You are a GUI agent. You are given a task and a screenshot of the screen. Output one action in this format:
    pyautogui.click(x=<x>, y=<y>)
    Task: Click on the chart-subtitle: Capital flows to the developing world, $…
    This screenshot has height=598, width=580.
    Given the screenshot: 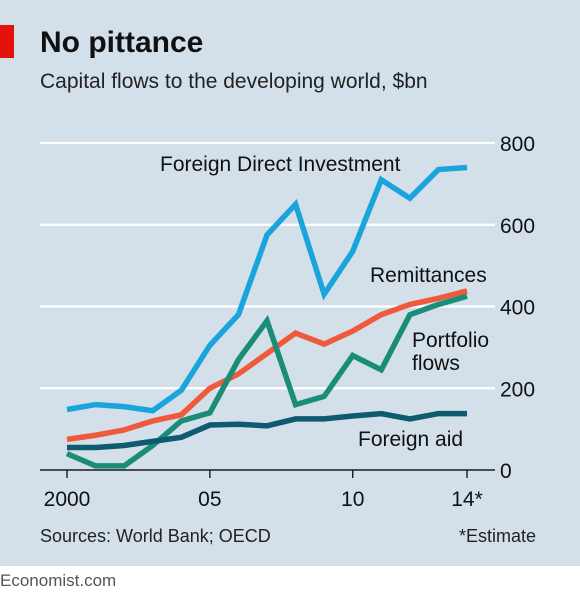 What is the action you would take?
    pyautogui.click(x=234, y=81)
    